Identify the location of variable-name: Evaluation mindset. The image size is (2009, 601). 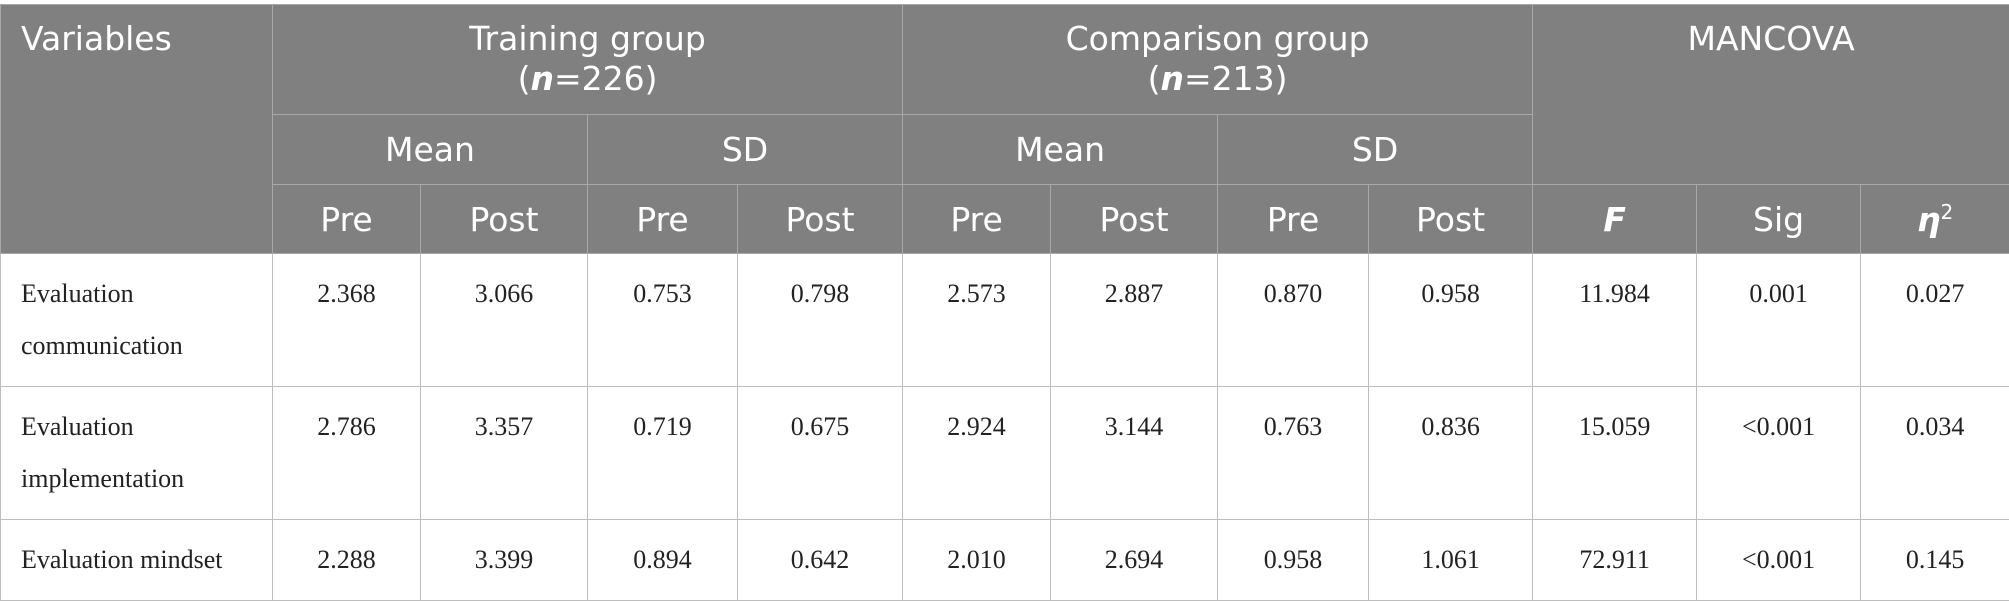
(137, 560).